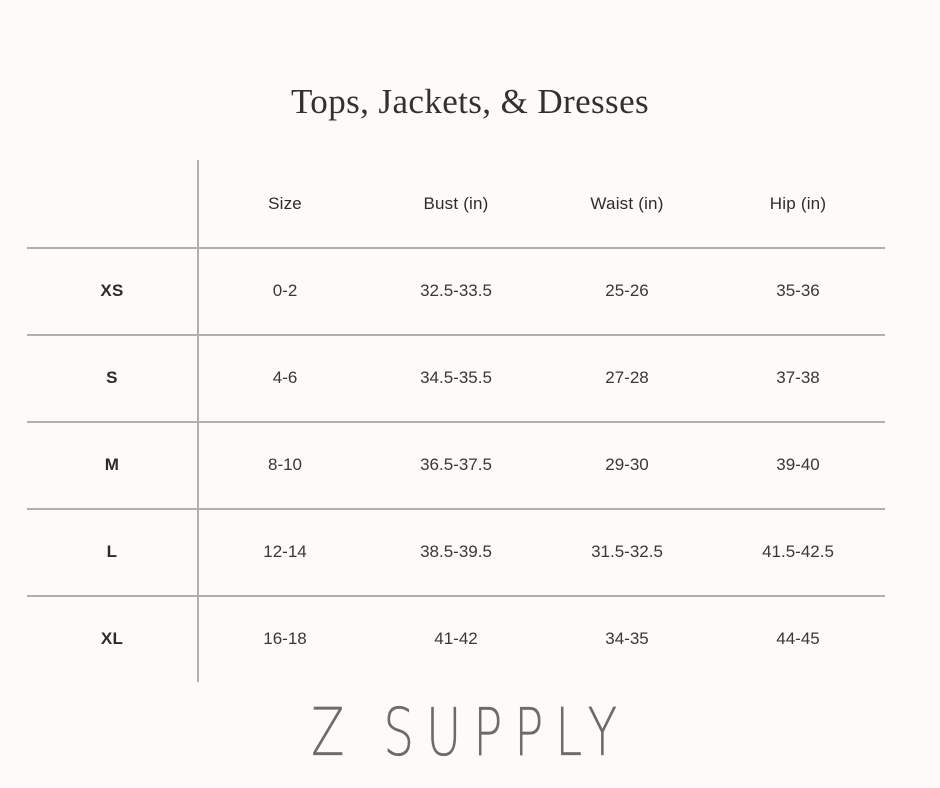 The height and width of the screenshot is (788, 940). I want to click on table-header-row: Size Bust (in) Waist (in) Hip (in), so click(470, 204).